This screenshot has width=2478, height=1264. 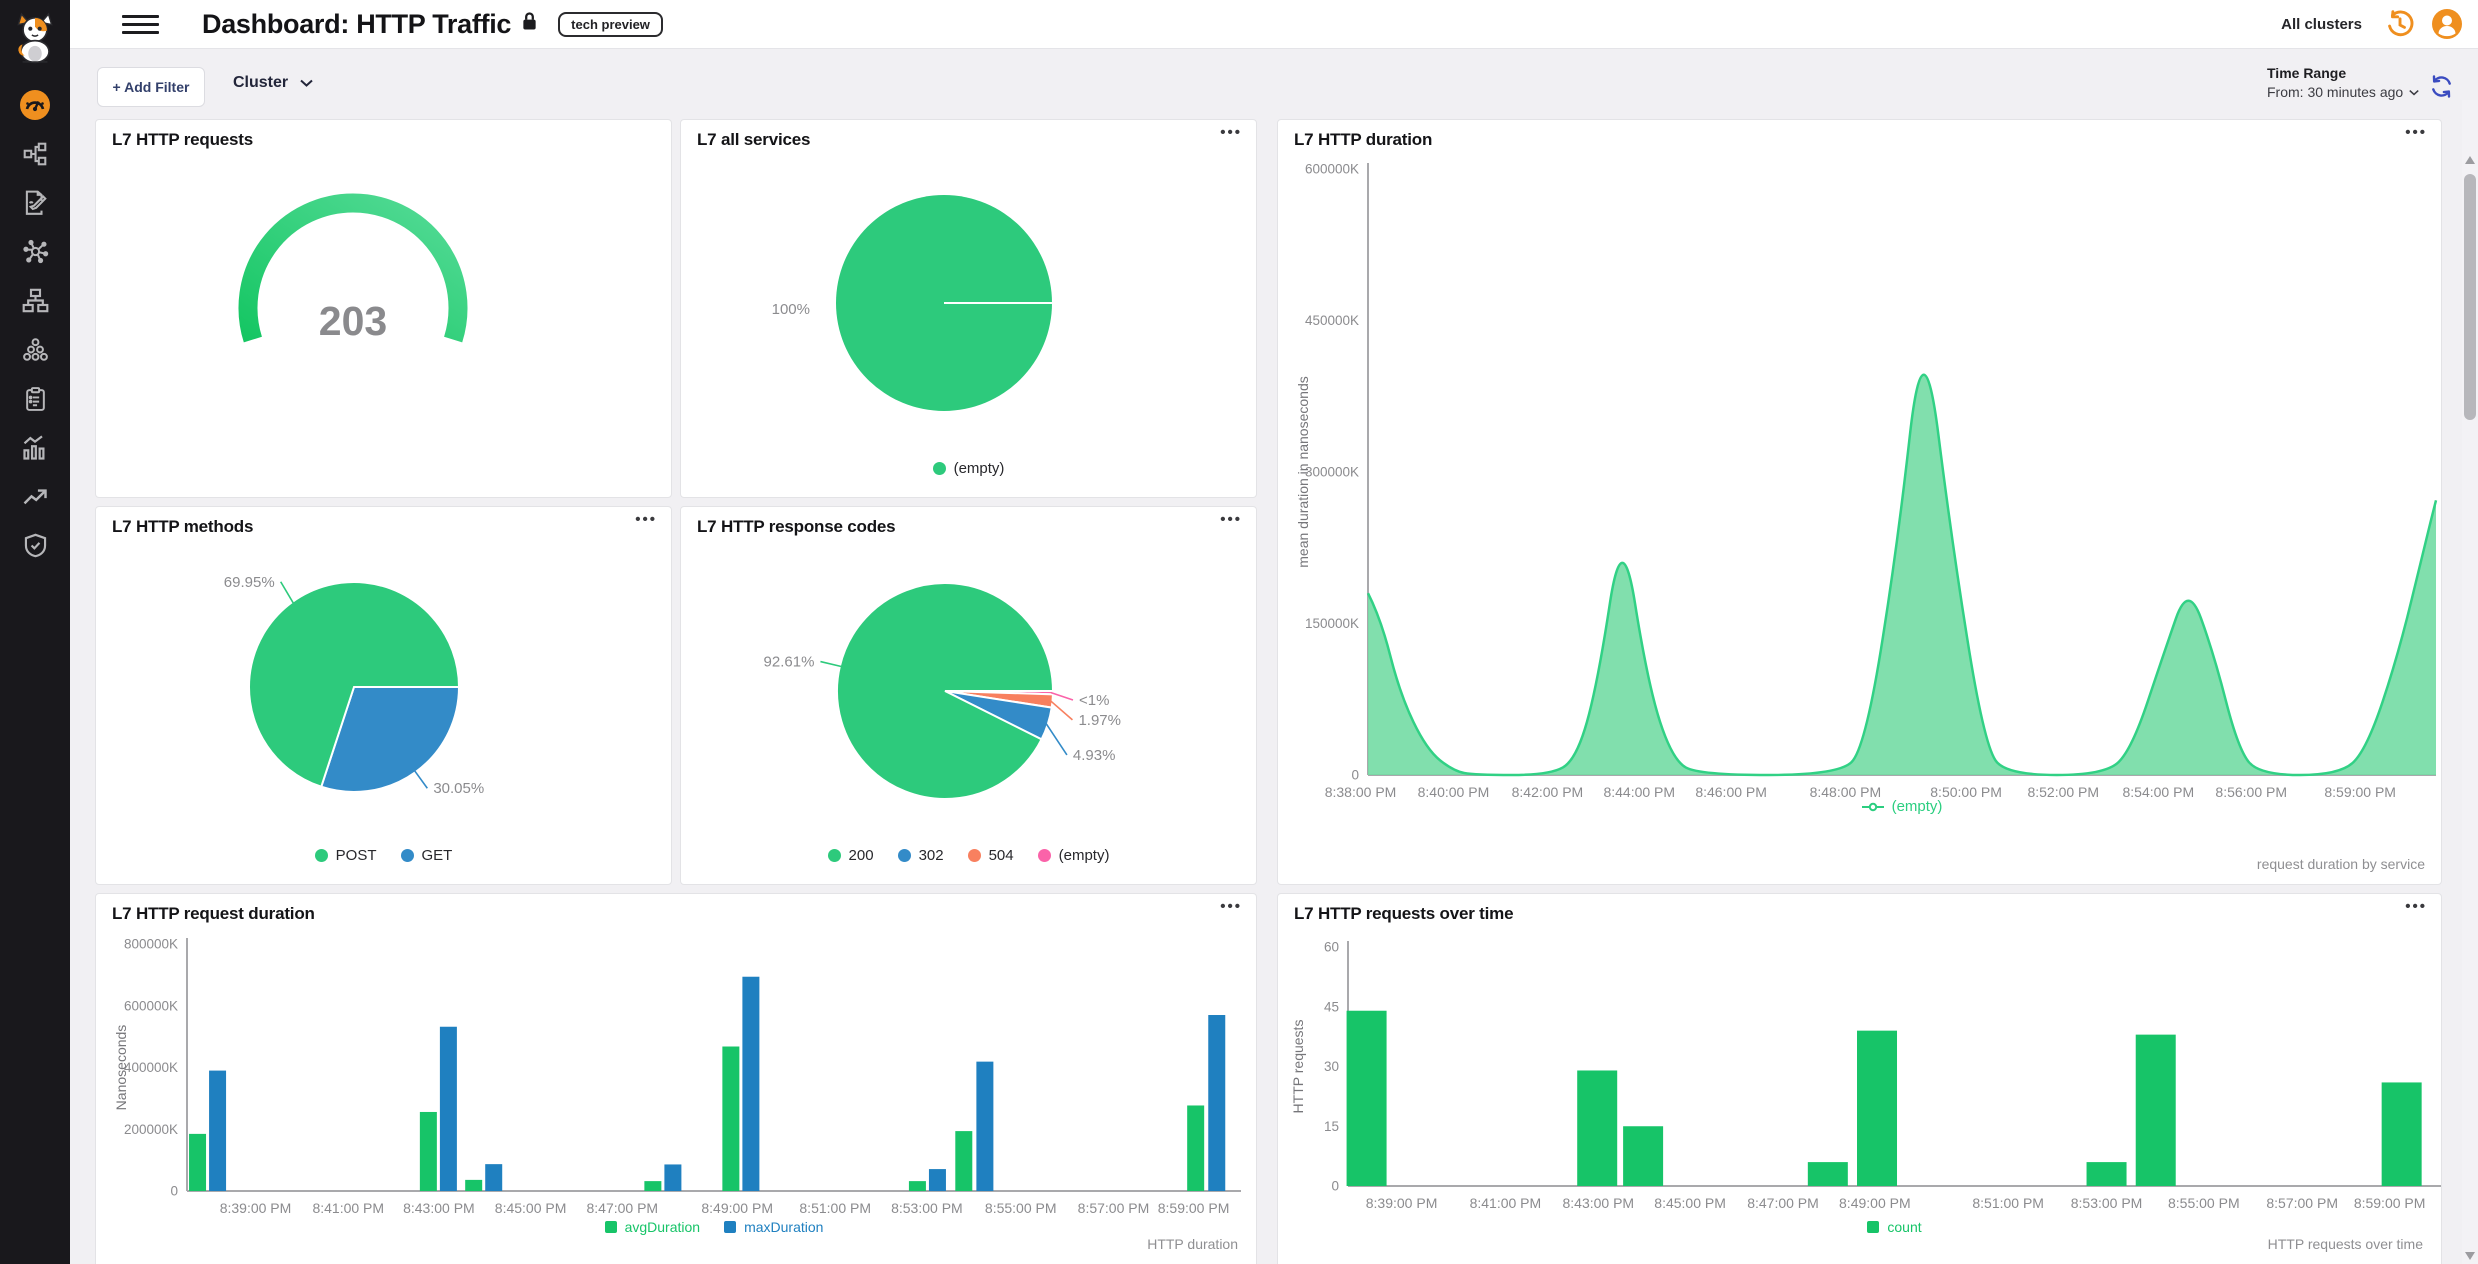 I want to click on legend-item: 504, so click(x=990, y=855).